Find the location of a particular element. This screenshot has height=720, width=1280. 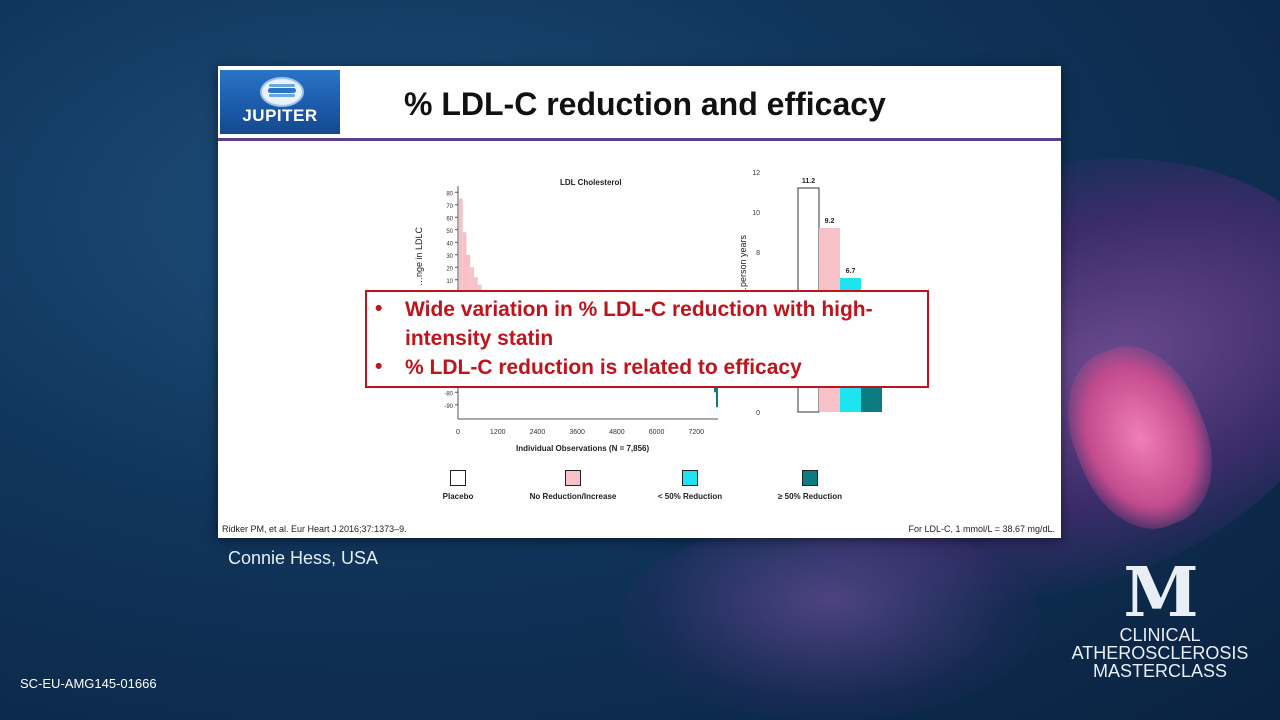

x-tick-label: 1200 is located at coordinates (498, 432).